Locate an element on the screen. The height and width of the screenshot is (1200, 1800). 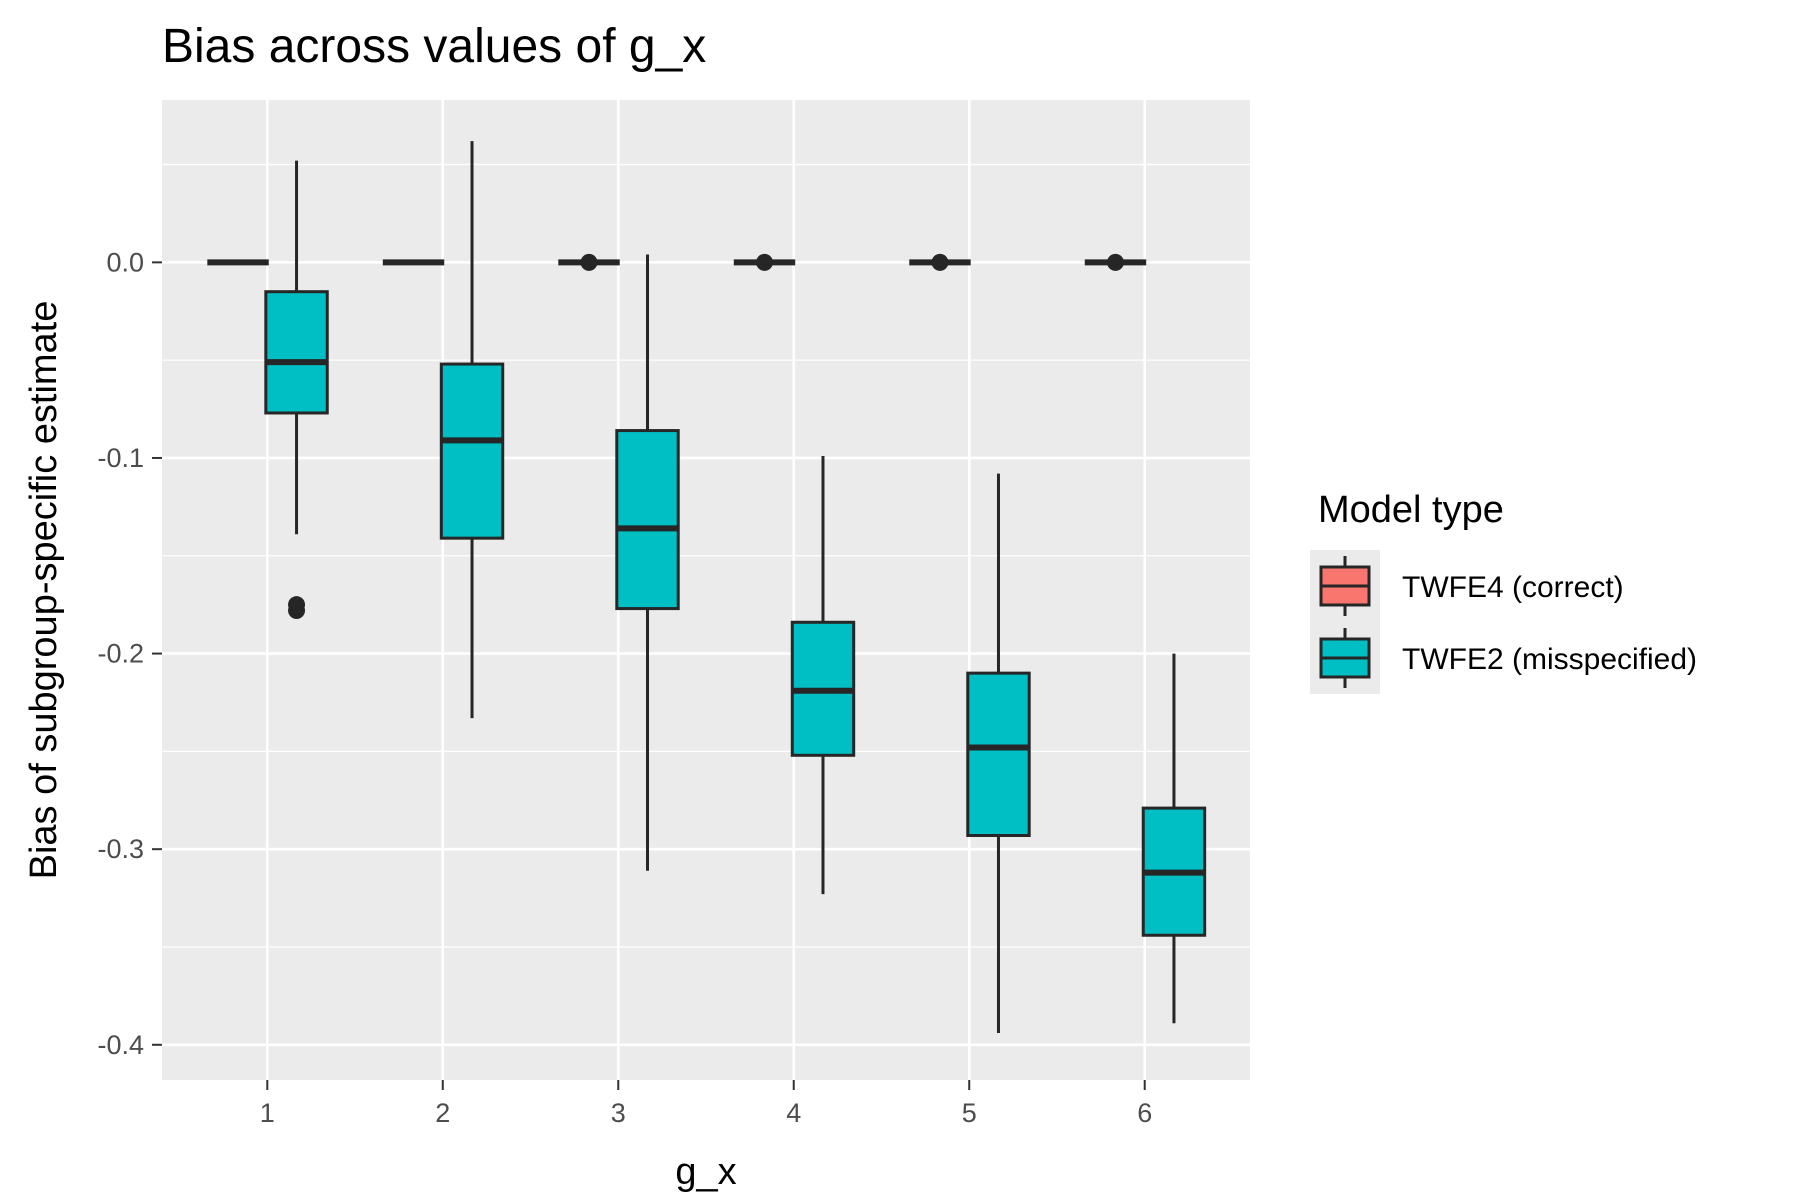
x-tick-label: 4 is located at coordinates (793, 1113).